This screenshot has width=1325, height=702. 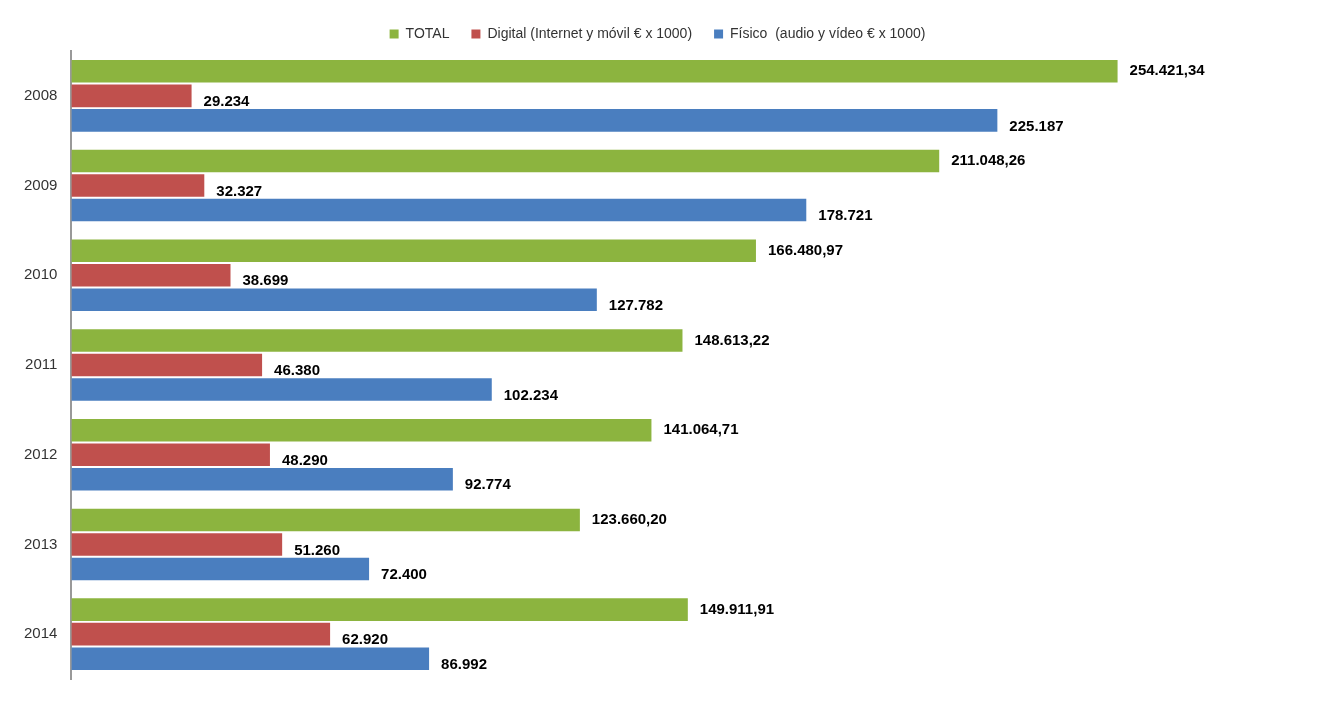 What do you see at coordinates (805, 249) in the screenshot?
I see `data-label: 166.480,97` at bounding box center [805, 249].